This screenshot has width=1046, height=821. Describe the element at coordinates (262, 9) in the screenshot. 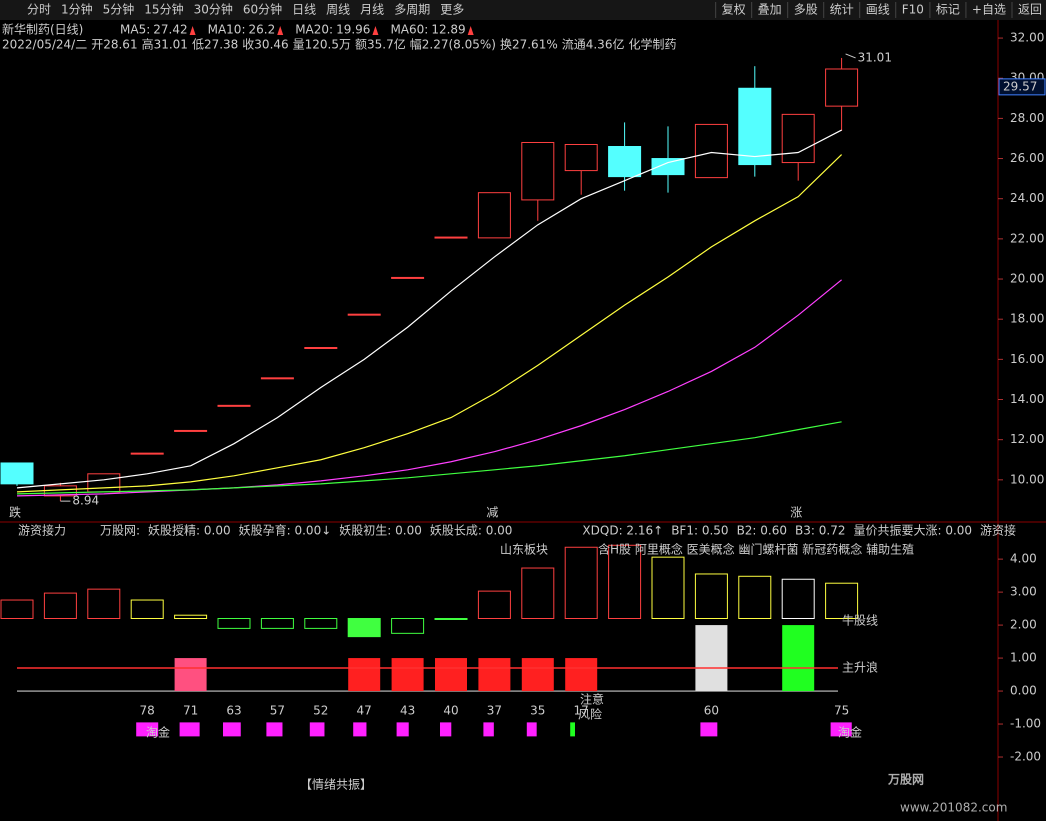

I see `period-tab: 60分钟` at that location.